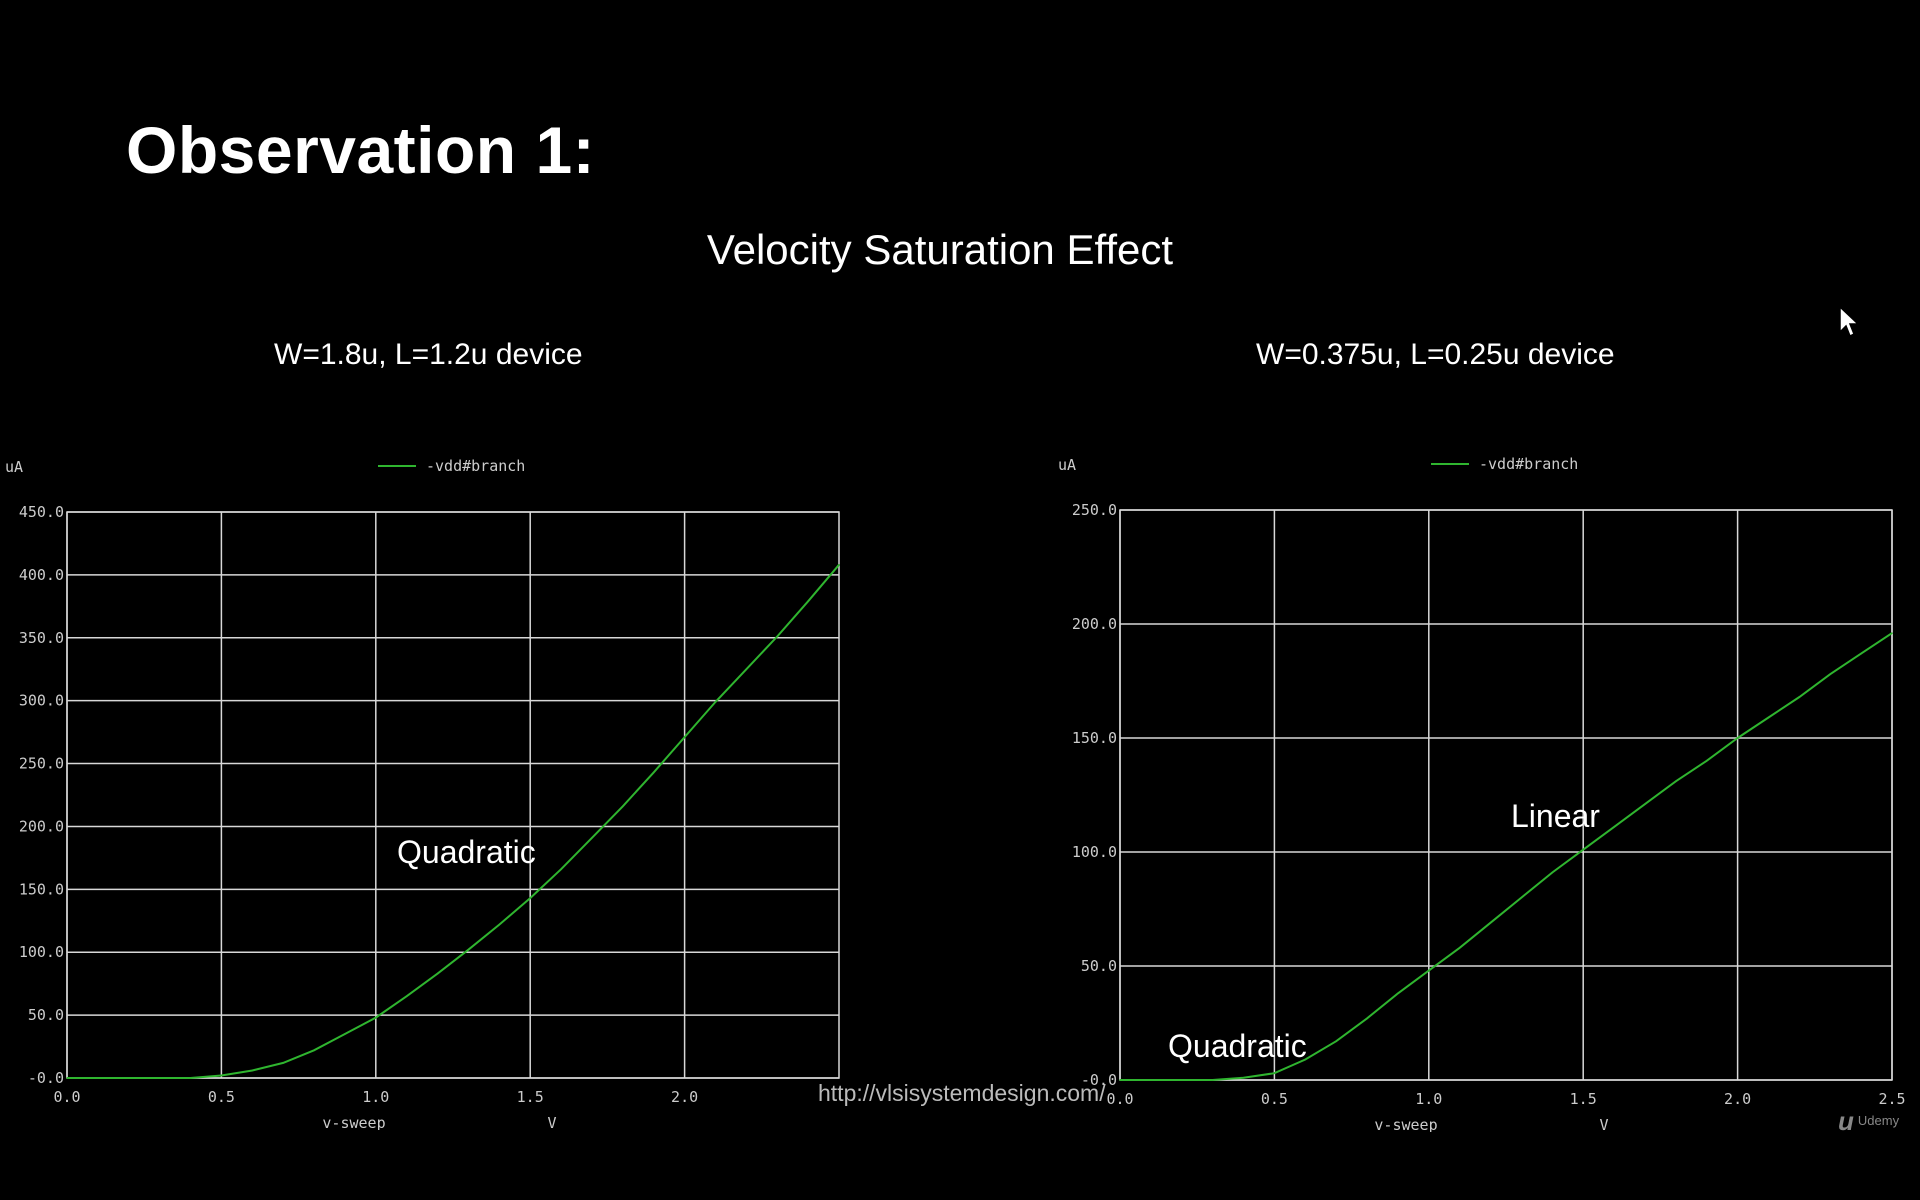 Image resolution: width=1920 pixels, height=1200 pixels. What do you see at coordinates (428, 354) in the screenshot?
I see `left-chart-title: W=1.8u, L=1.2u device` at bounding box center [428, 354].